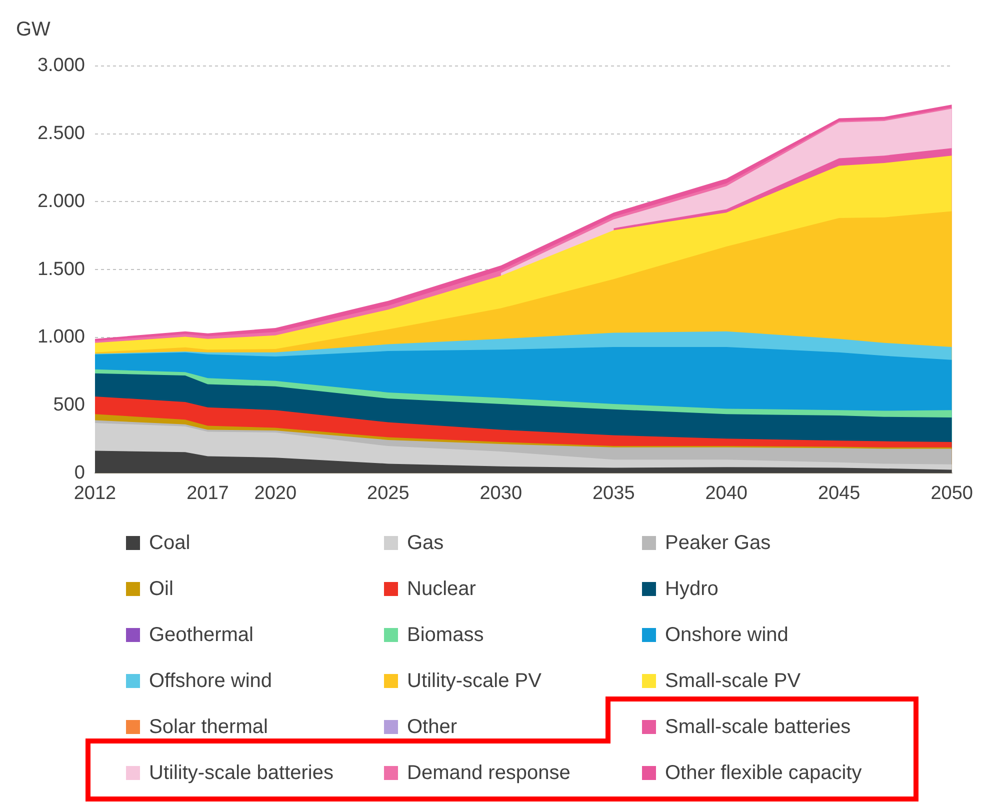 The width and height of the screenshot is (984, 810). I want to click on x-tick-label: 2045, so click(839, 493).